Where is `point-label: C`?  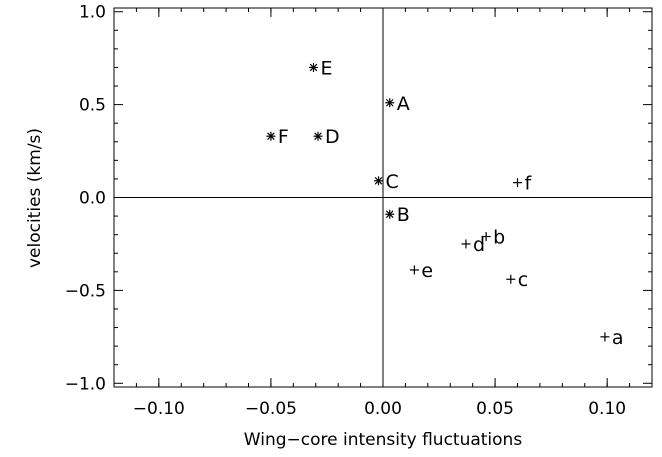
point-label: C is located at coordinates (392, 182).